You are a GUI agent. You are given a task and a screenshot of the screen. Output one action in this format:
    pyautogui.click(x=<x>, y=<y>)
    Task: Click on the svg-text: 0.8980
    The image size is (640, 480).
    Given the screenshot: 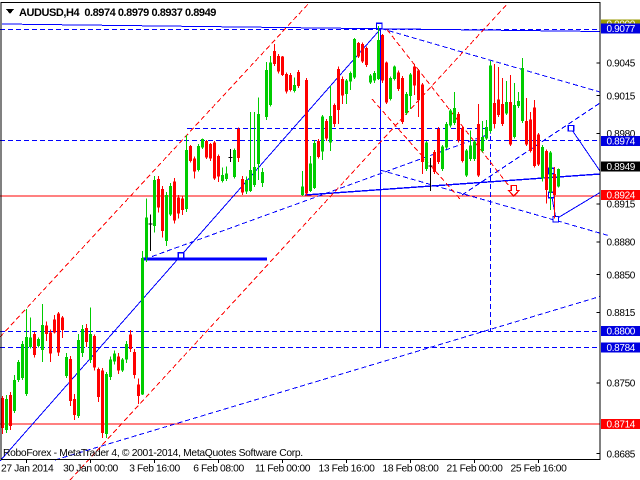 What is the action you would take?
    pyautogui.click(x=621, y=134)
    